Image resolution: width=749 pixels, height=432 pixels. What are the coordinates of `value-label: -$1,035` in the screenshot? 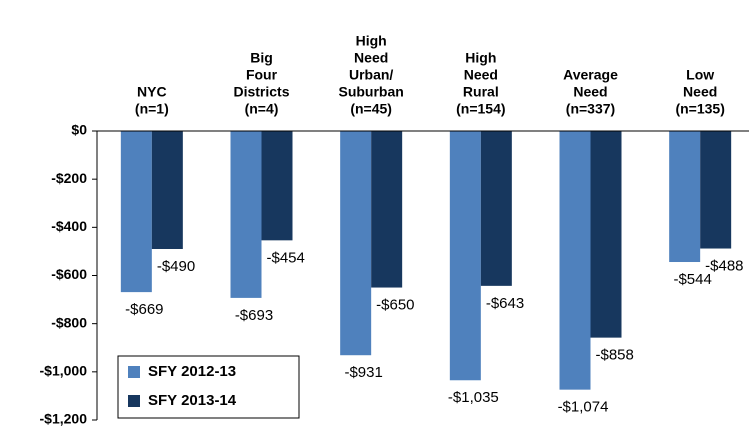 It's located at (473, 397).